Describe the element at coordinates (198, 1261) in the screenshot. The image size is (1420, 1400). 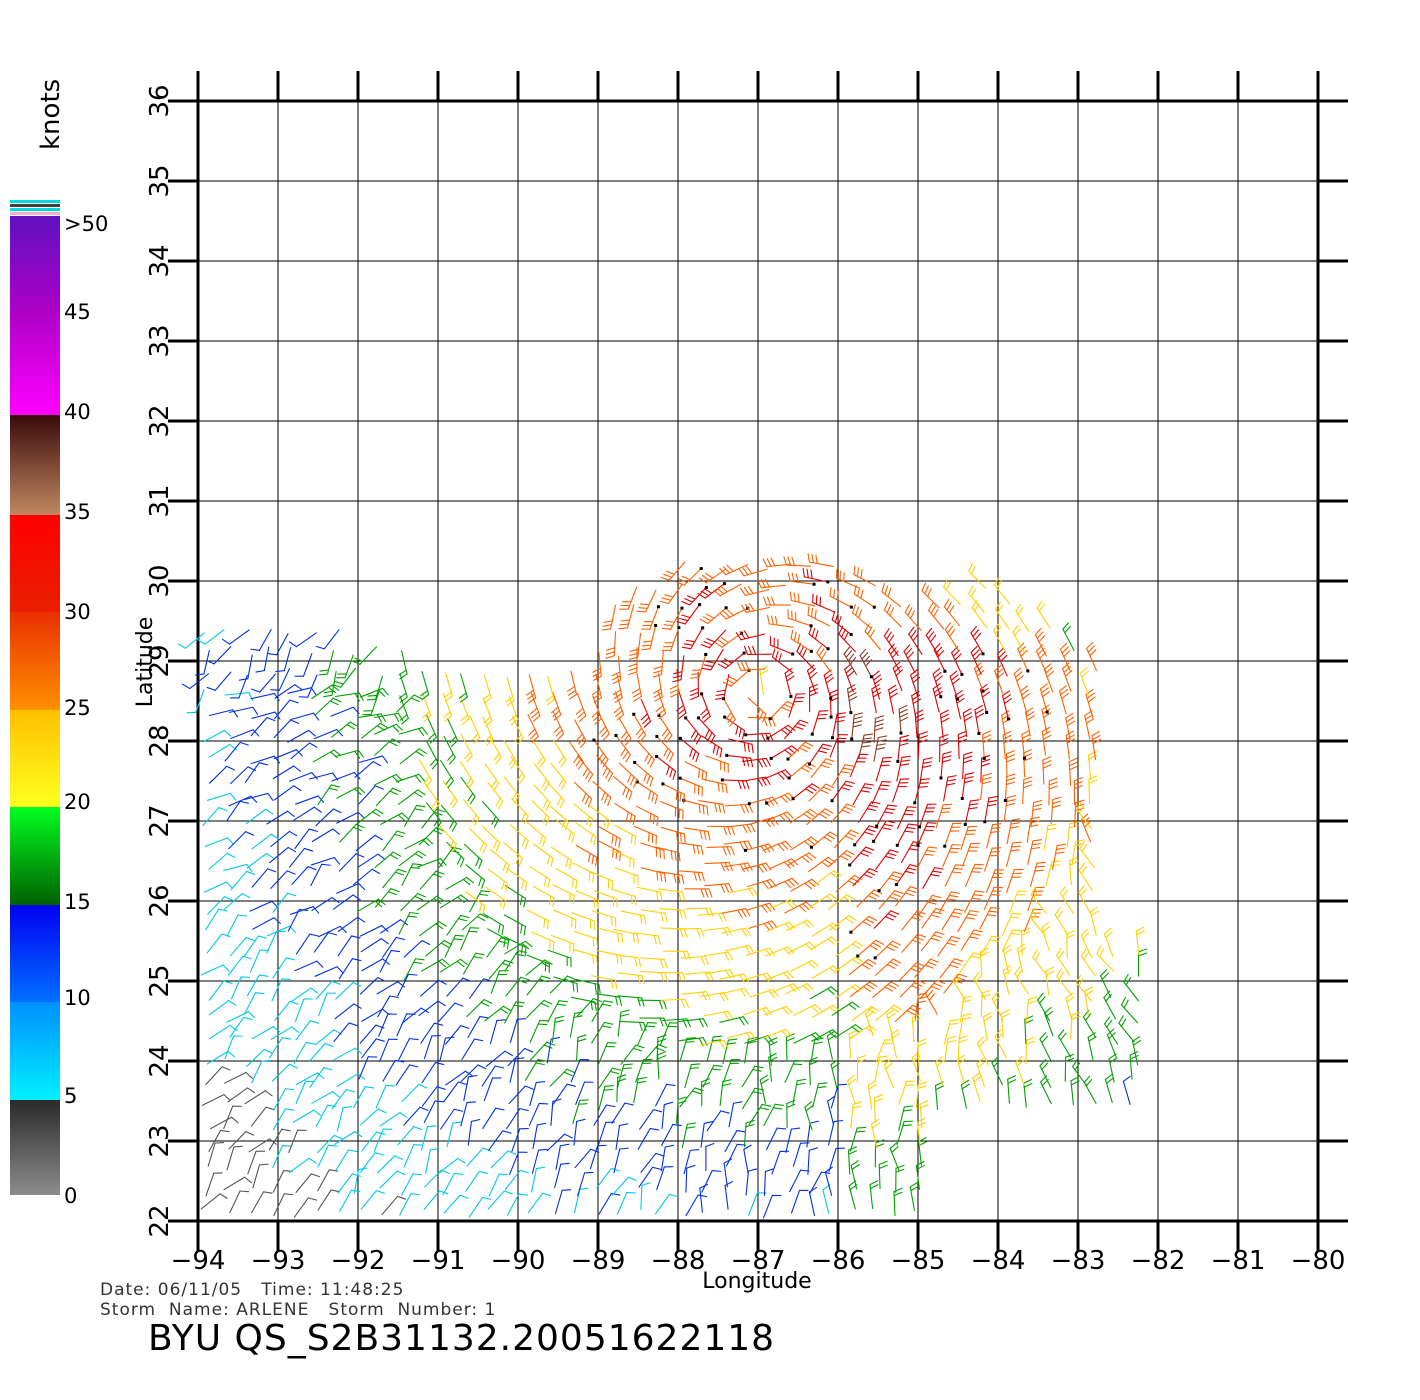
I see `lon-tick-label: −94` at that location.